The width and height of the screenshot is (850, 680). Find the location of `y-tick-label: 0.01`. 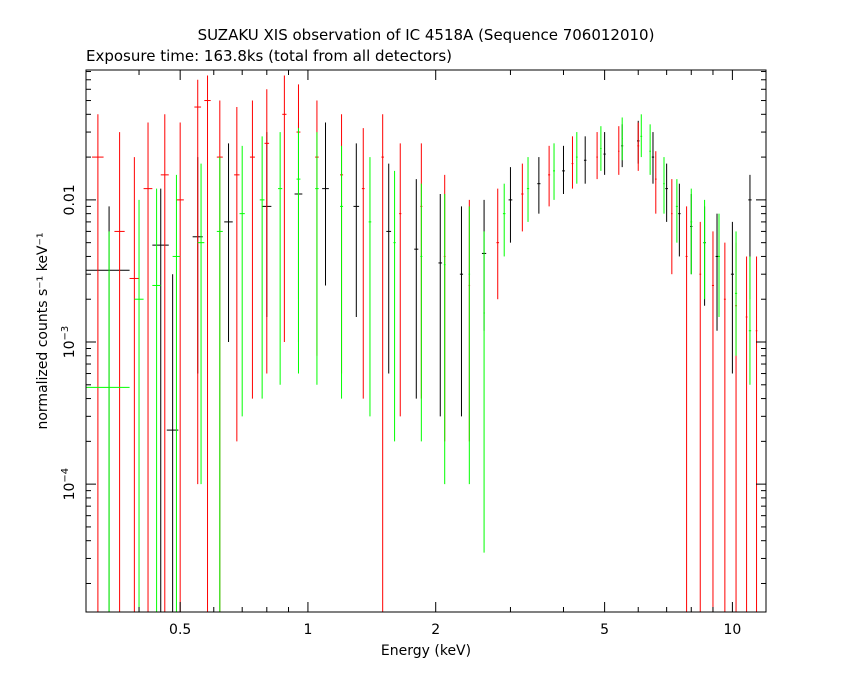

y-tick-label: 0.01 is located at coordinates (70, 199).